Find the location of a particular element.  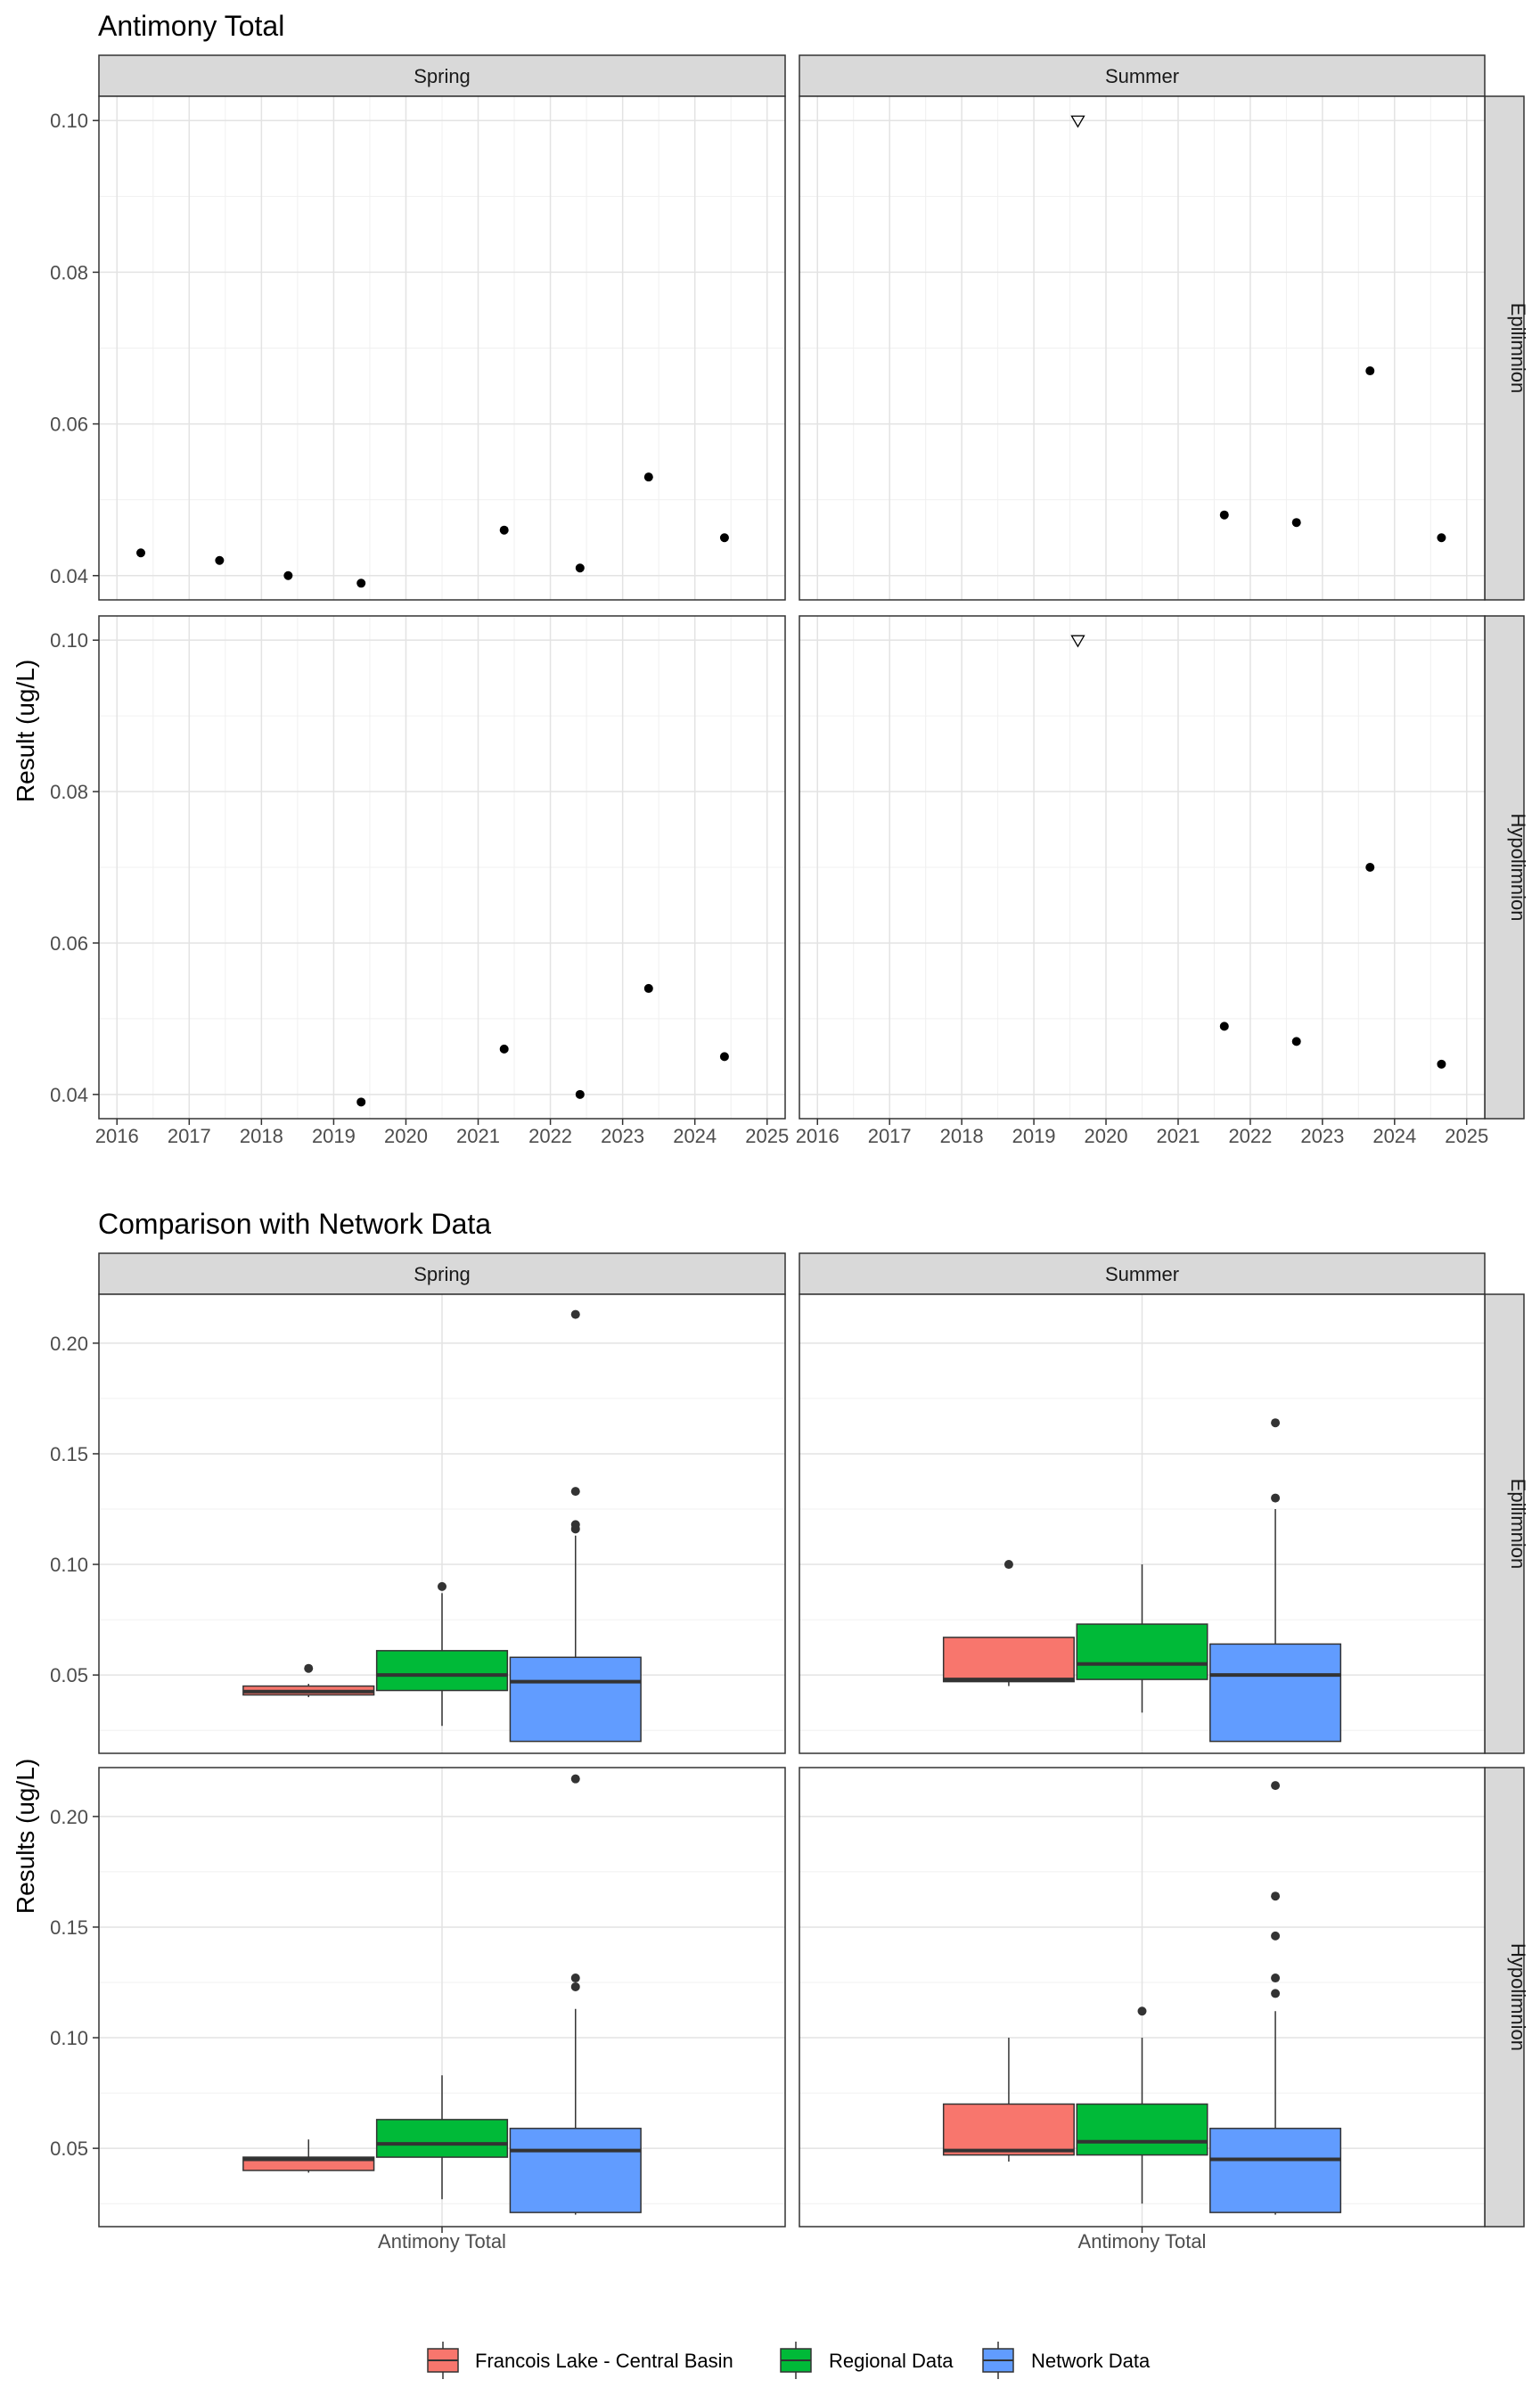

facet-strip-hypolimnion is located at coordinates (1504, 1997).